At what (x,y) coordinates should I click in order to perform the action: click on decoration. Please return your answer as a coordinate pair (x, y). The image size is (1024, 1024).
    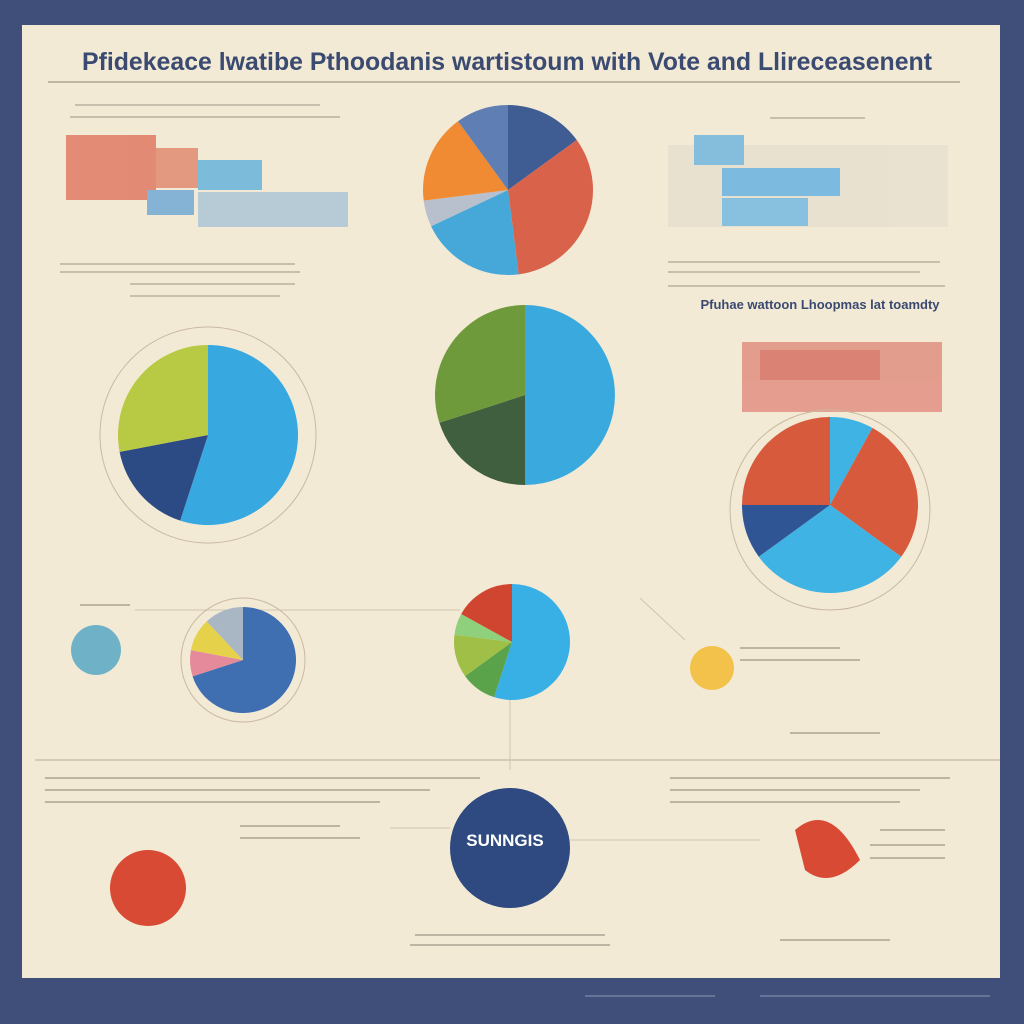
    Looking at the image, I should click on (827, 849).